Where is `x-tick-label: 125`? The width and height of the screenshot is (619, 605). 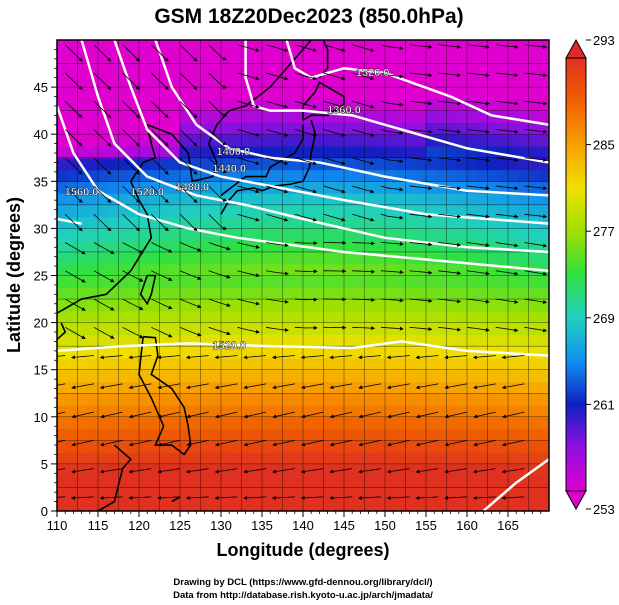
x-tick-label: 125 is located at coordinates (180, 525).